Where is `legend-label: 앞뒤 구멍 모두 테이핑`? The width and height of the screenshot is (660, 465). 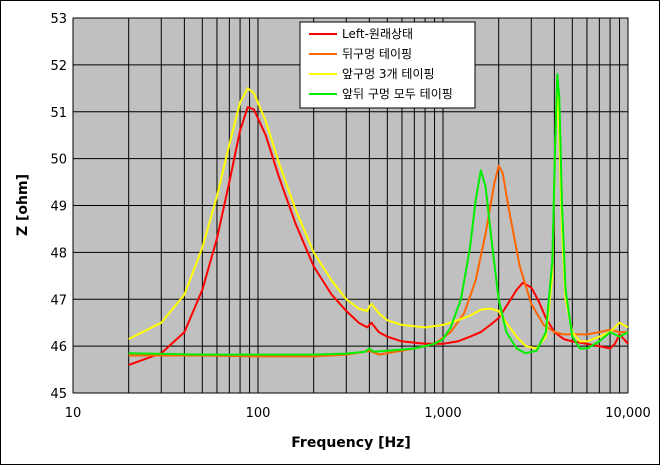
legend-label: 앞뒤 구멍 모두 테이핑 is located at coordinates (397, 94).